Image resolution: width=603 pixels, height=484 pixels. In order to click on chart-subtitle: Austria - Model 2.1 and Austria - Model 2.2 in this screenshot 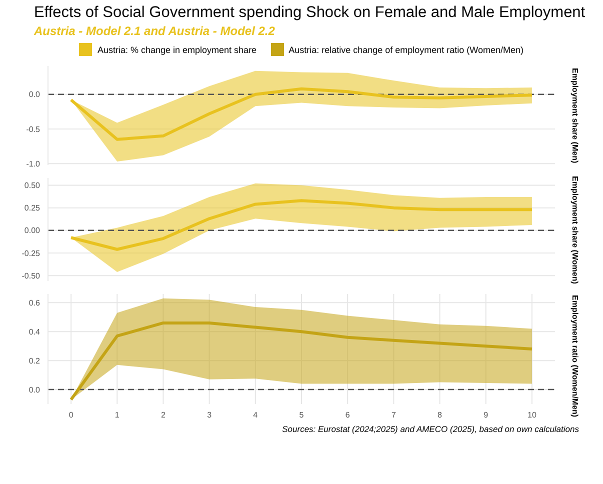, I will do `click(155, 31)`.